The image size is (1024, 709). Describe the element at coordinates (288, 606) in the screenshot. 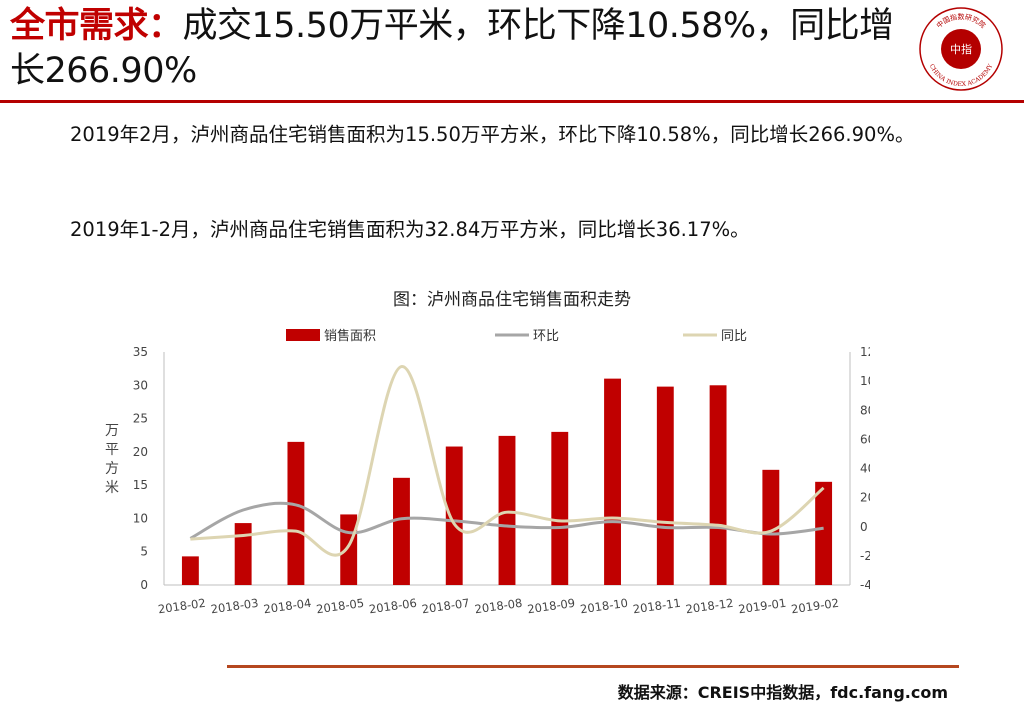

I see `x-tick-label: 2018-04` at that location.